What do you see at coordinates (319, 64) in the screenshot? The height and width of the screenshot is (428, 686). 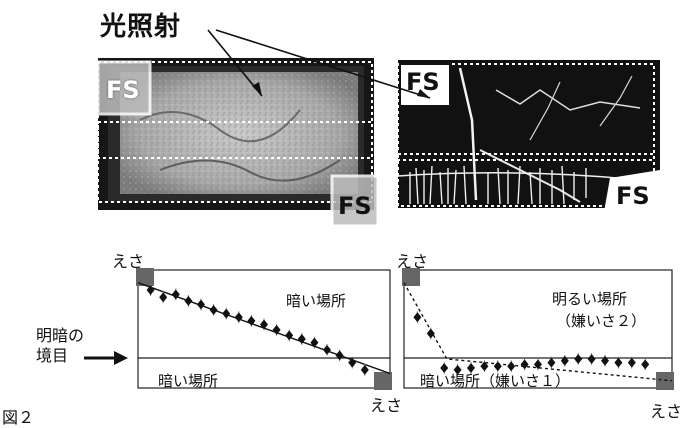 I see `title-arrows` at bounding box center [319, 64].